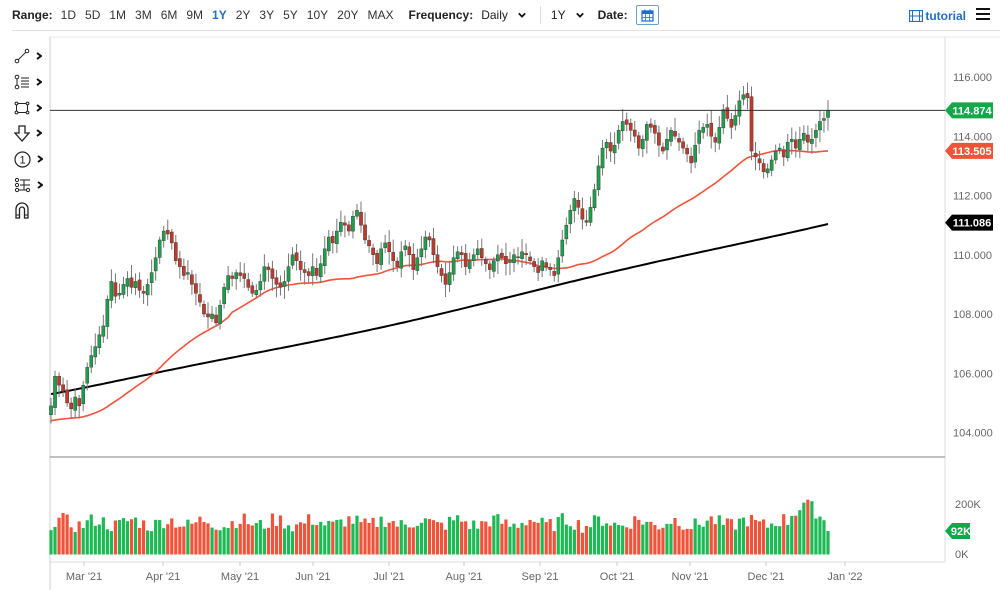 This screenshot has width=1000, height=590. I want to click on last-price-tag: 114.874, so click(969, 110).